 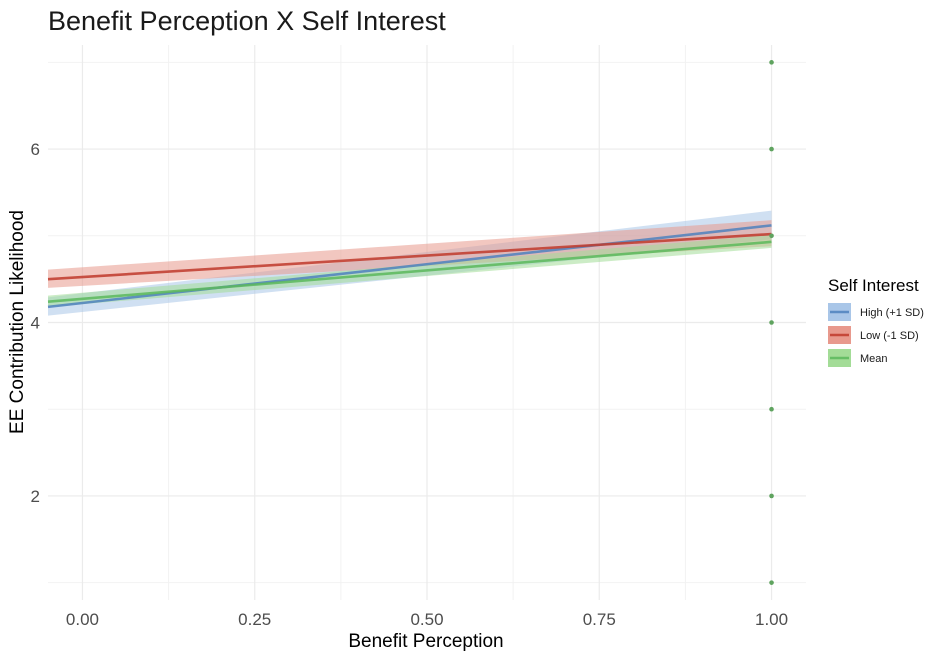 I want to click on x-tick-label: 0.25, so click(x=254, y=619).